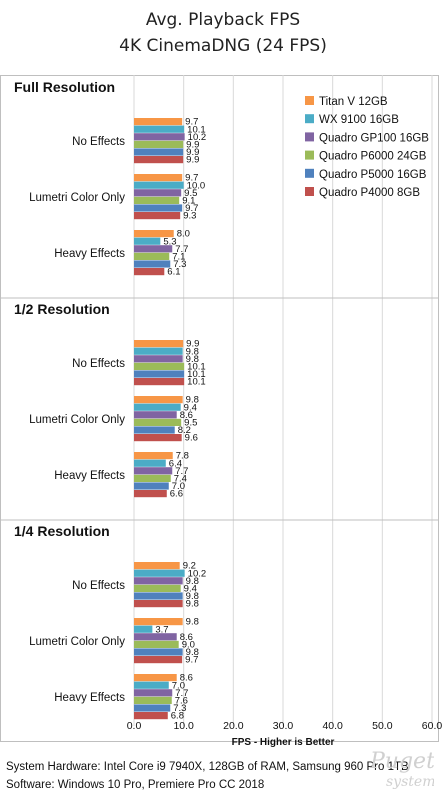 This screenshot has height=800, width=446. What do you see at coordinates (181, 701) in the screenshot?
I see `data-label: 7.6` at bounding box center [181, 701].